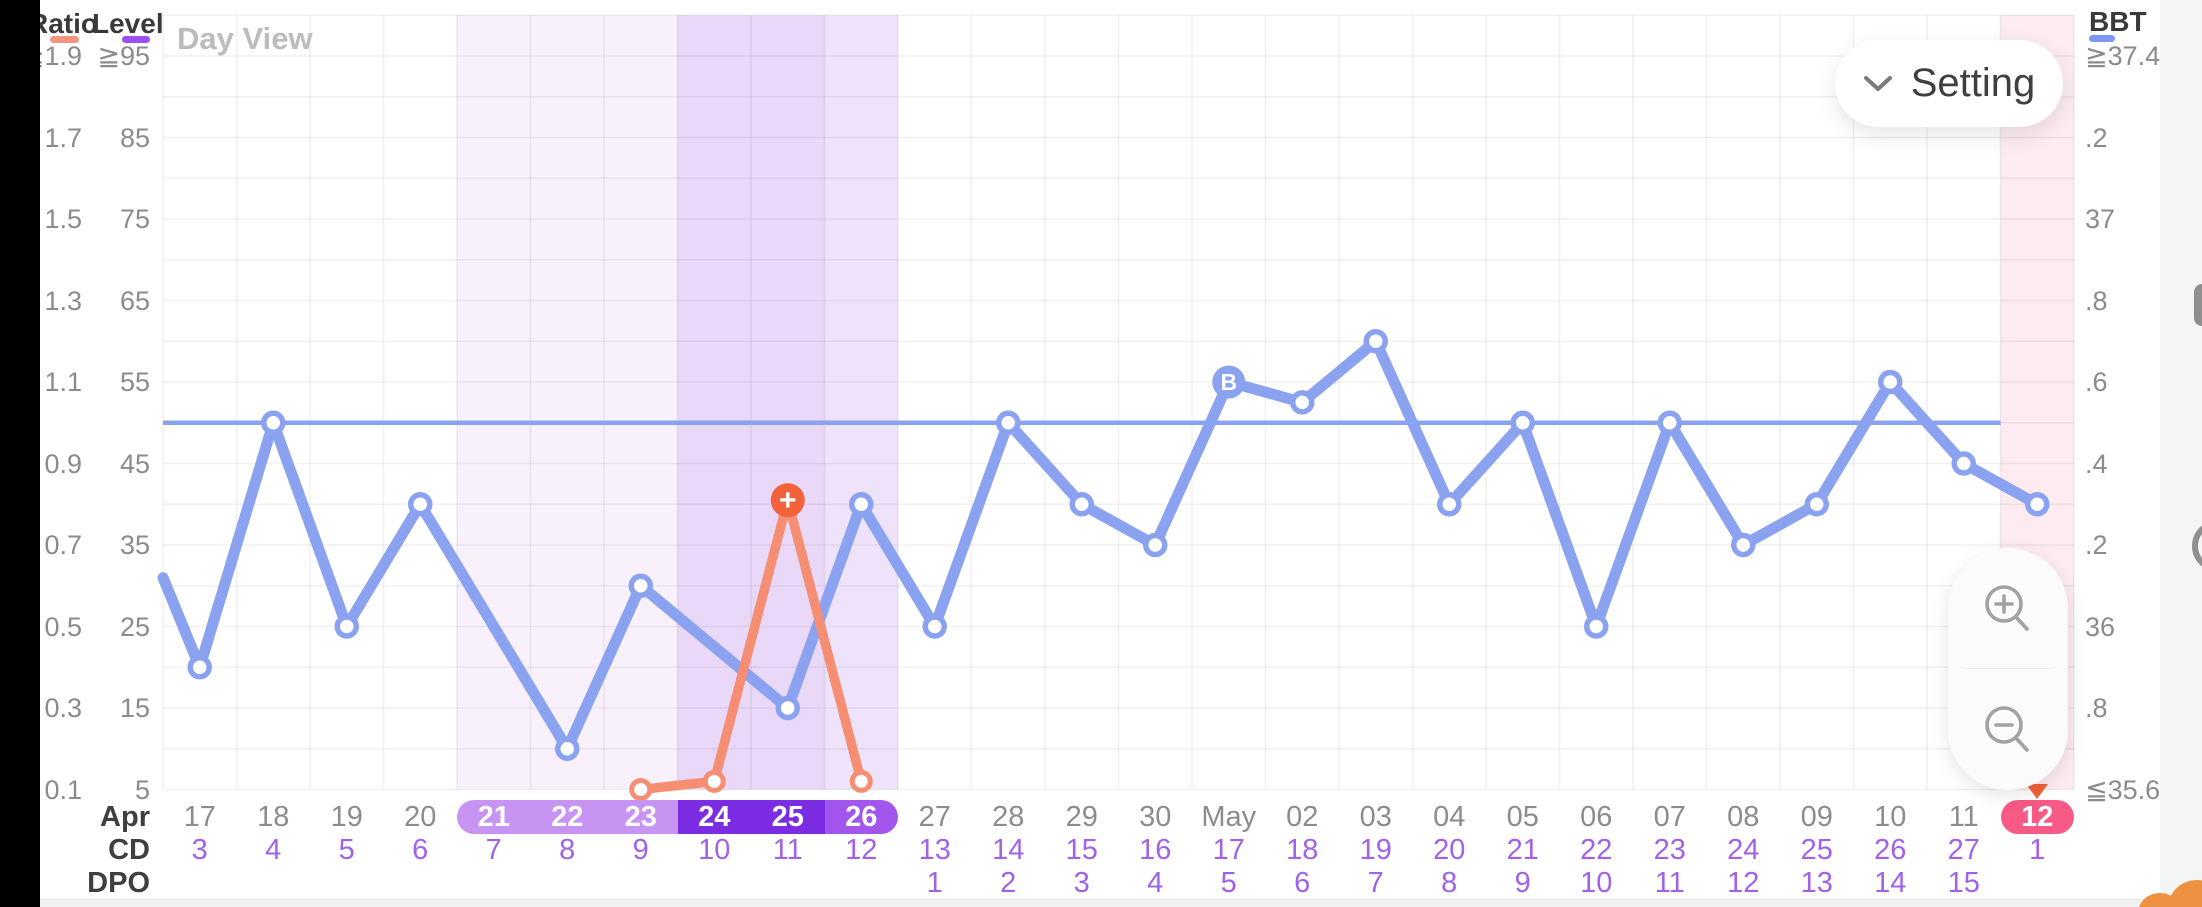 Image resolution: width=2202 pixels, height=907 pixels. What do you see at coordinates (63, 382) in the screenshot?
I see `ratio-axis-label: 1.1` at bounding box center [63, 382].